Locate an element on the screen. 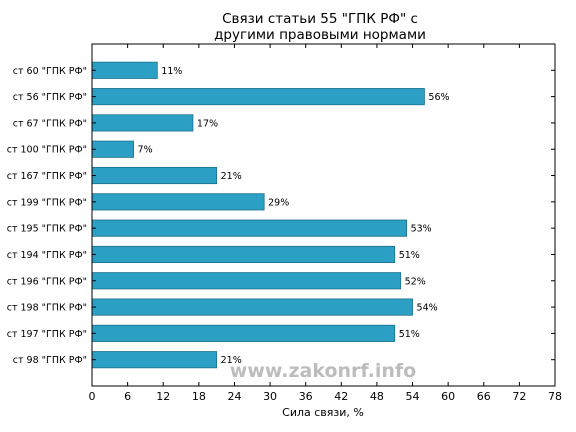 This screenshot has height=432, width=576. category-label: ст 100 "ГПК РФ" is located at coordinates (47, 150).